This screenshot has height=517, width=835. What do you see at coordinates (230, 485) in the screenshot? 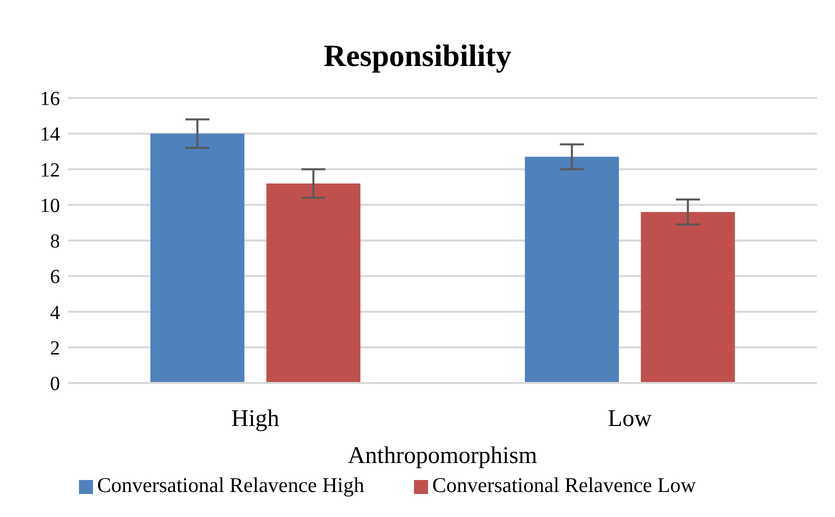
I see `legend-label: Conversational Relavence High` at bounding box center [230, 485].